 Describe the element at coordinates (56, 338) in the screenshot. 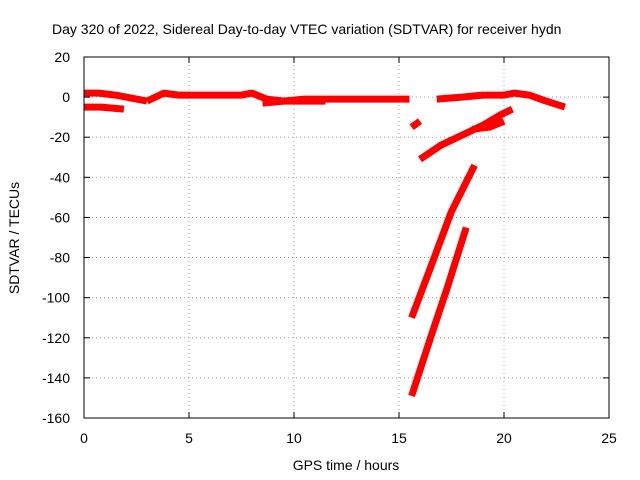

I see `y-tick-label: -120` at that location.